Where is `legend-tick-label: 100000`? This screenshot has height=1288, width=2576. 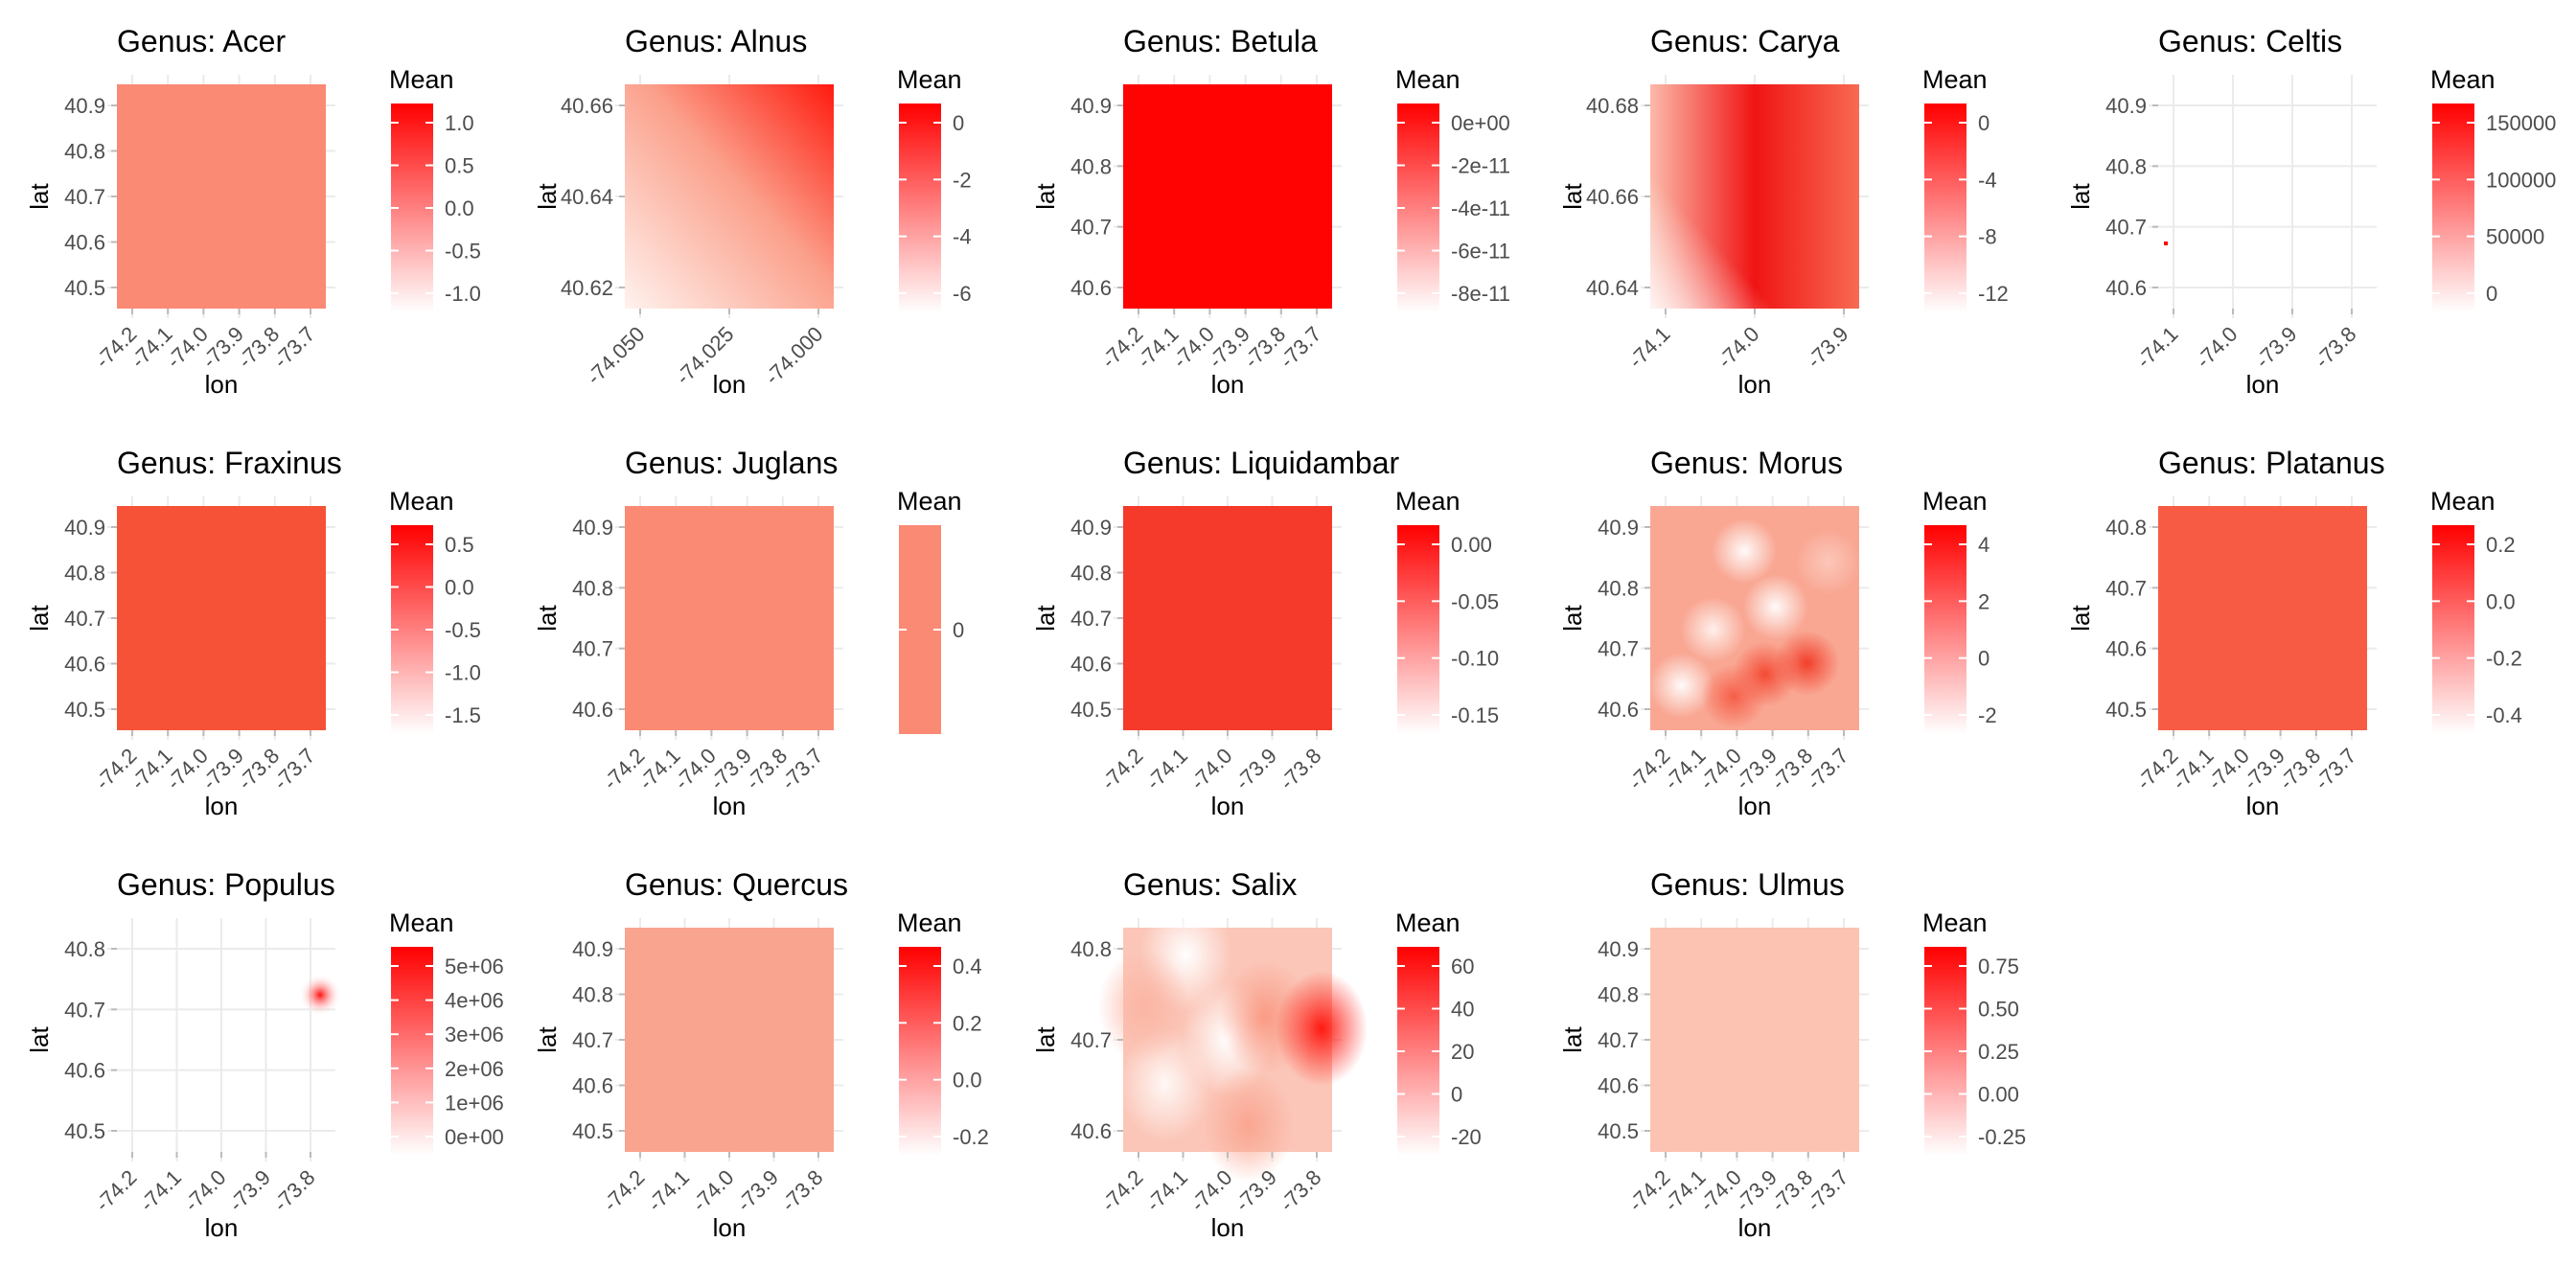
legend-tick-label: 100000 is located at coordinates (2521, 180).